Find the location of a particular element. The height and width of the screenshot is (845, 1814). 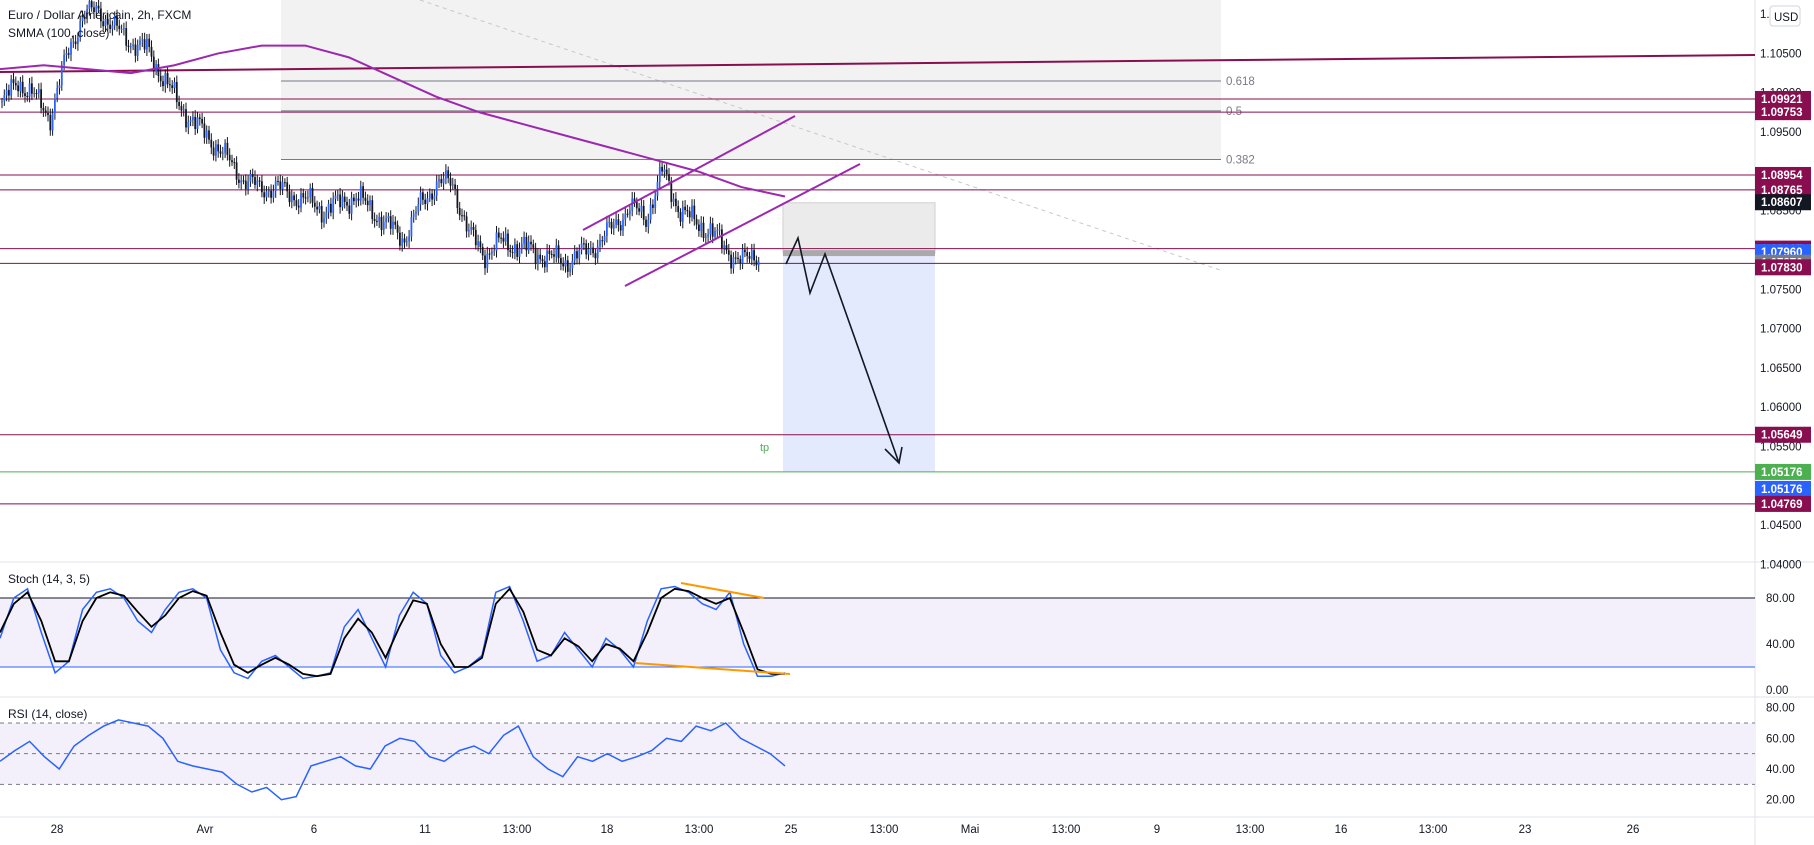

price-tick-label: 1.09500 is located at coordinates (1781, 133).